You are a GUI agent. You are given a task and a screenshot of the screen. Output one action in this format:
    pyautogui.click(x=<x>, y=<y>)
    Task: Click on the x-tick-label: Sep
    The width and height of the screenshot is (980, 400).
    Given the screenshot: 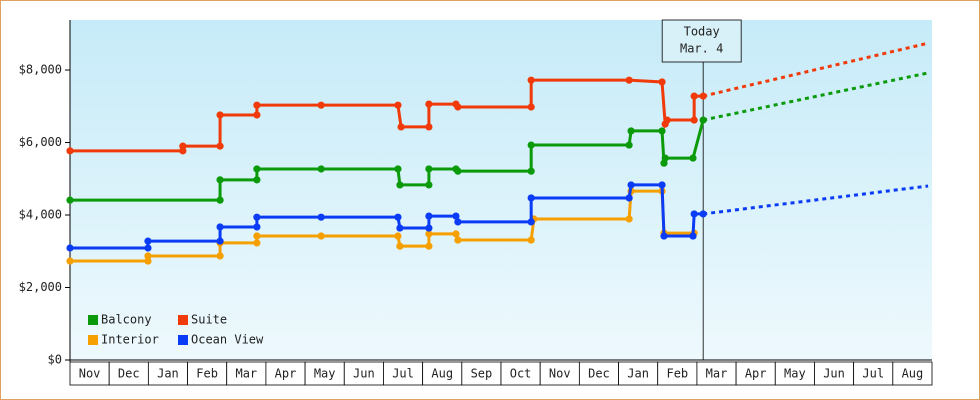 What is the action you would take?
    pyautogui.click(x=482, y=374)
    